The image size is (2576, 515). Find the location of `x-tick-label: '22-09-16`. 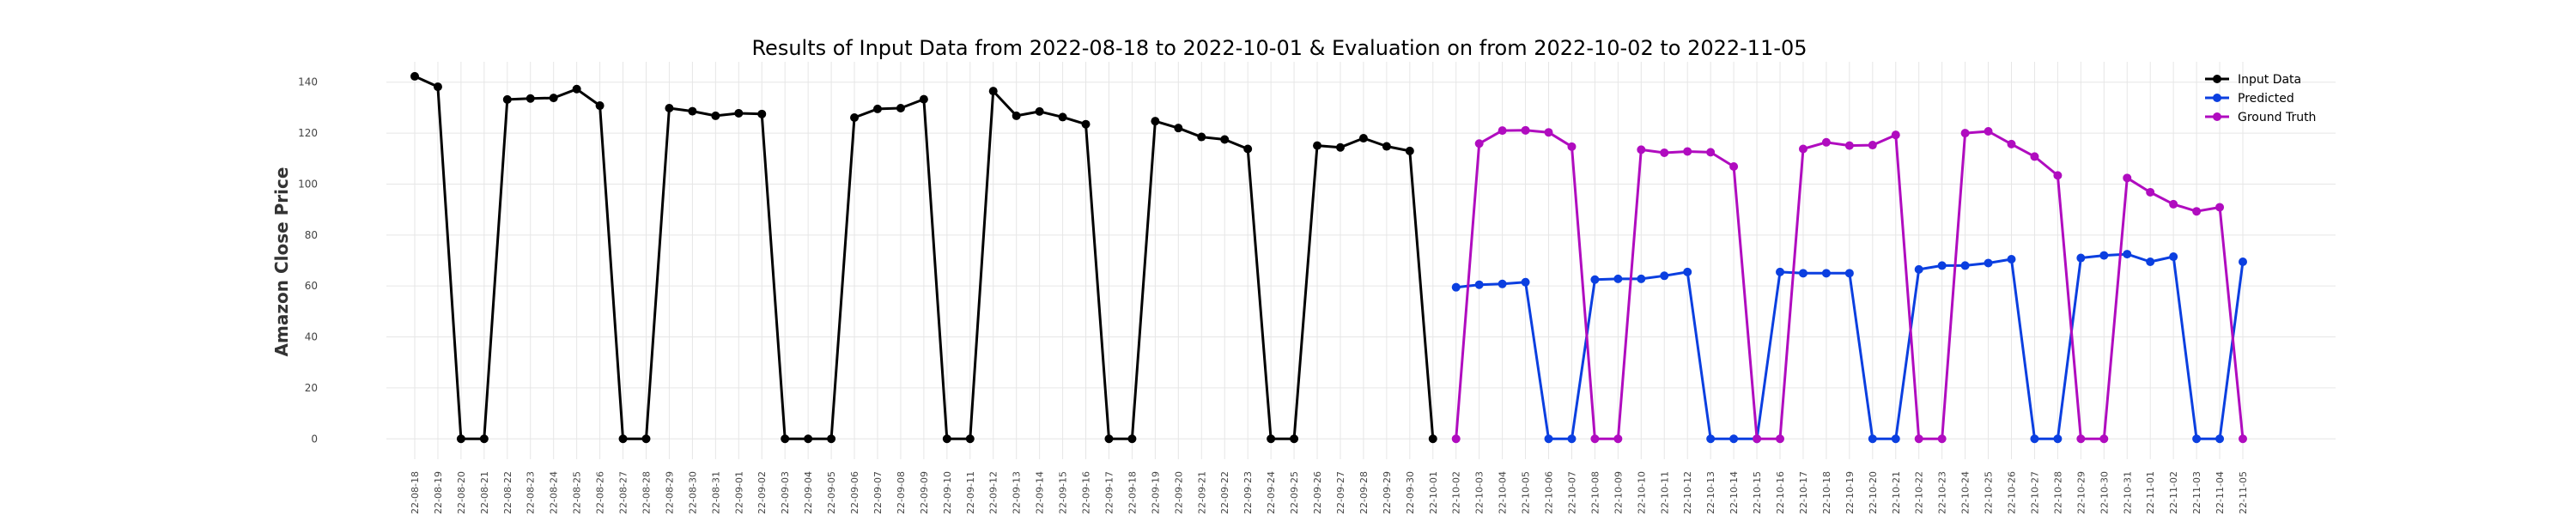

x-tick-label: '22-09-16 is located at coordinates (1086, 493).